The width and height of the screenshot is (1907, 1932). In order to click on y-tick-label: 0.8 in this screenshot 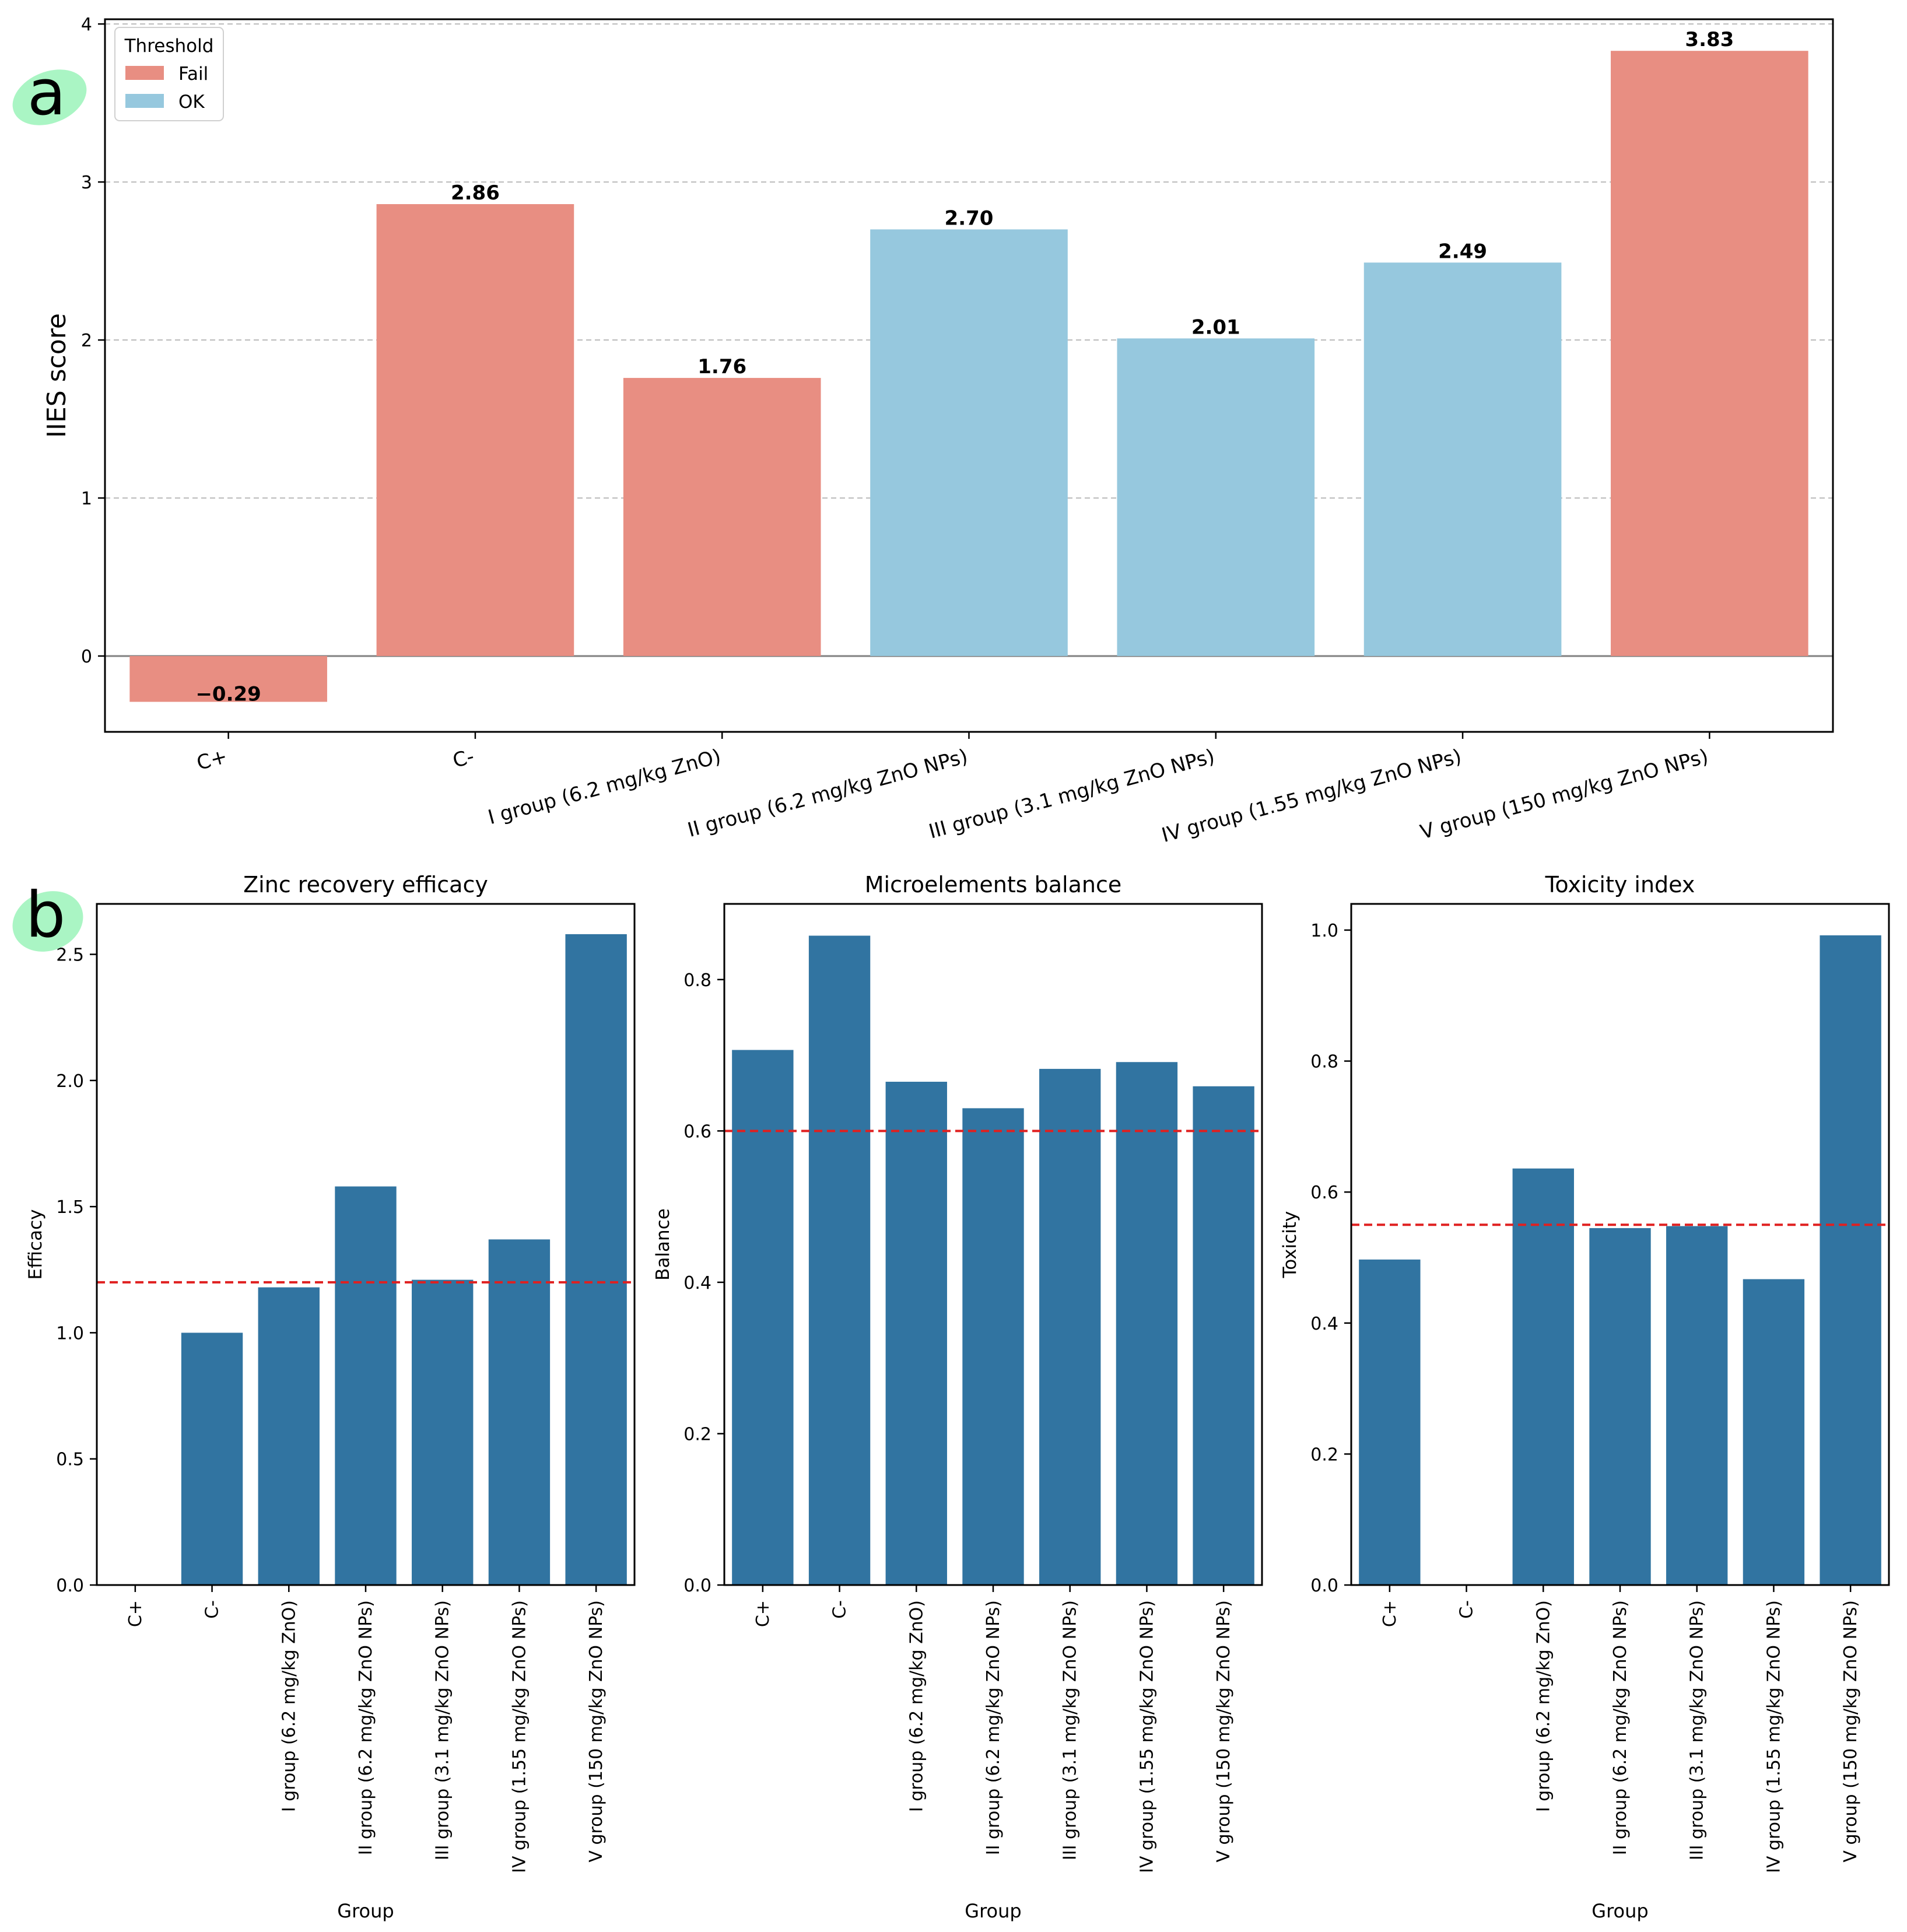, I will do `click(697, 980)`.